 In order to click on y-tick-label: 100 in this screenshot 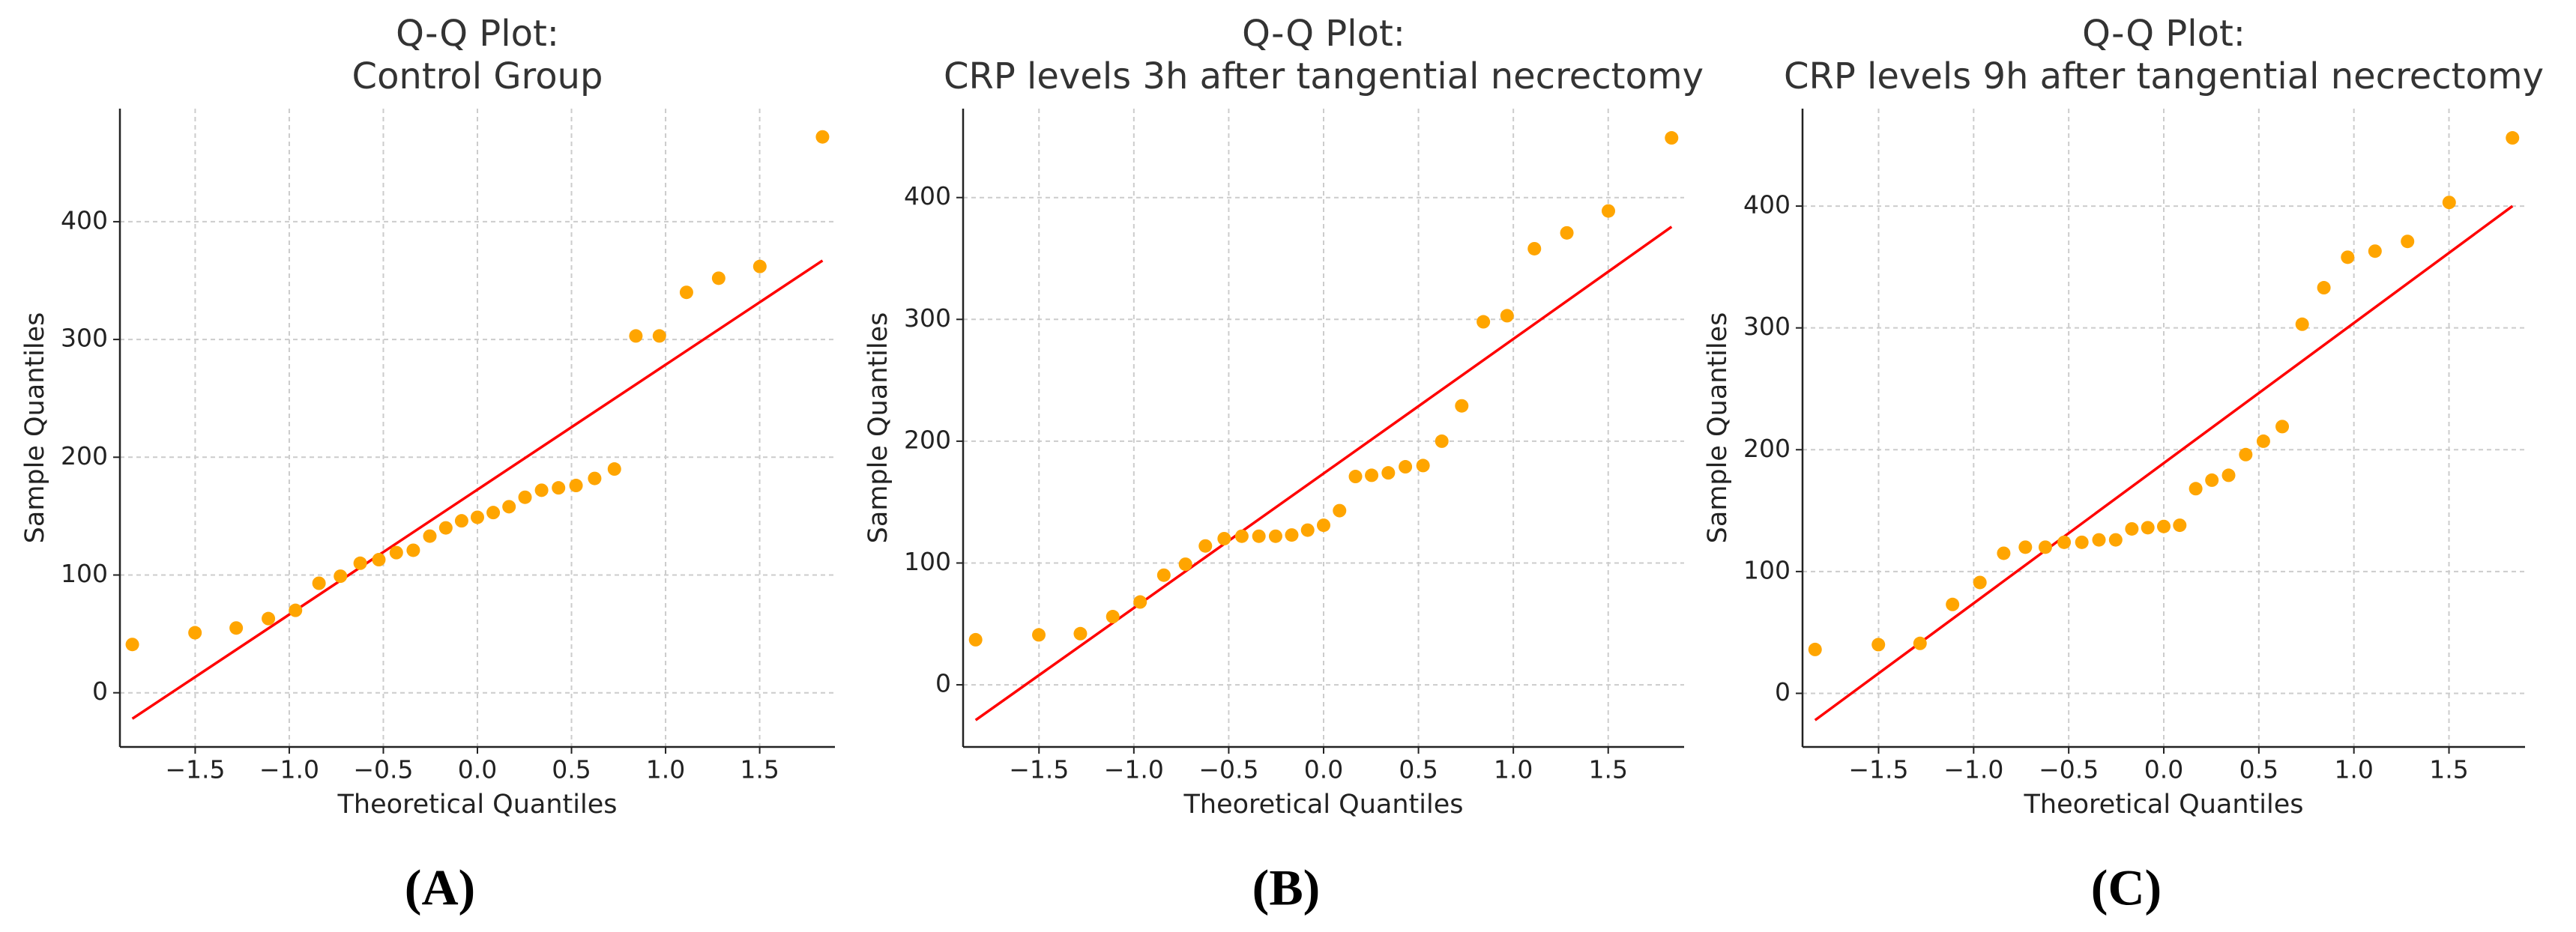, I will do `click(85, 573)`.